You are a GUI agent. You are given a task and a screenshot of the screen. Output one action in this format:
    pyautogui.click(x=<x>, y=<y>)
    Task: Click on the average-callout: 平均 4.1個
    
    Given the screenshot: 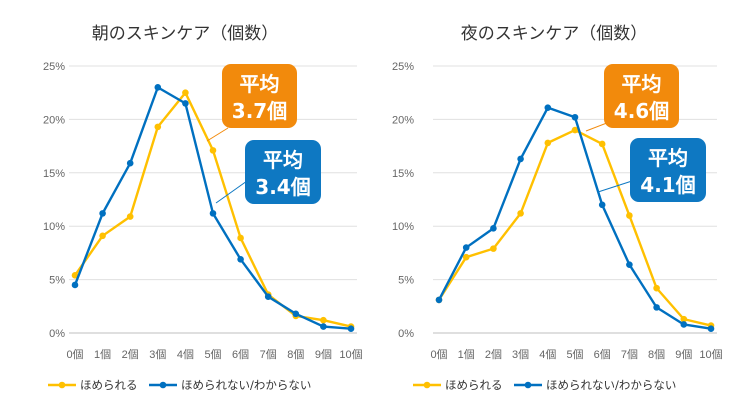 What is the action you would take?
    pyautogui.click(x=668, y=170)
    